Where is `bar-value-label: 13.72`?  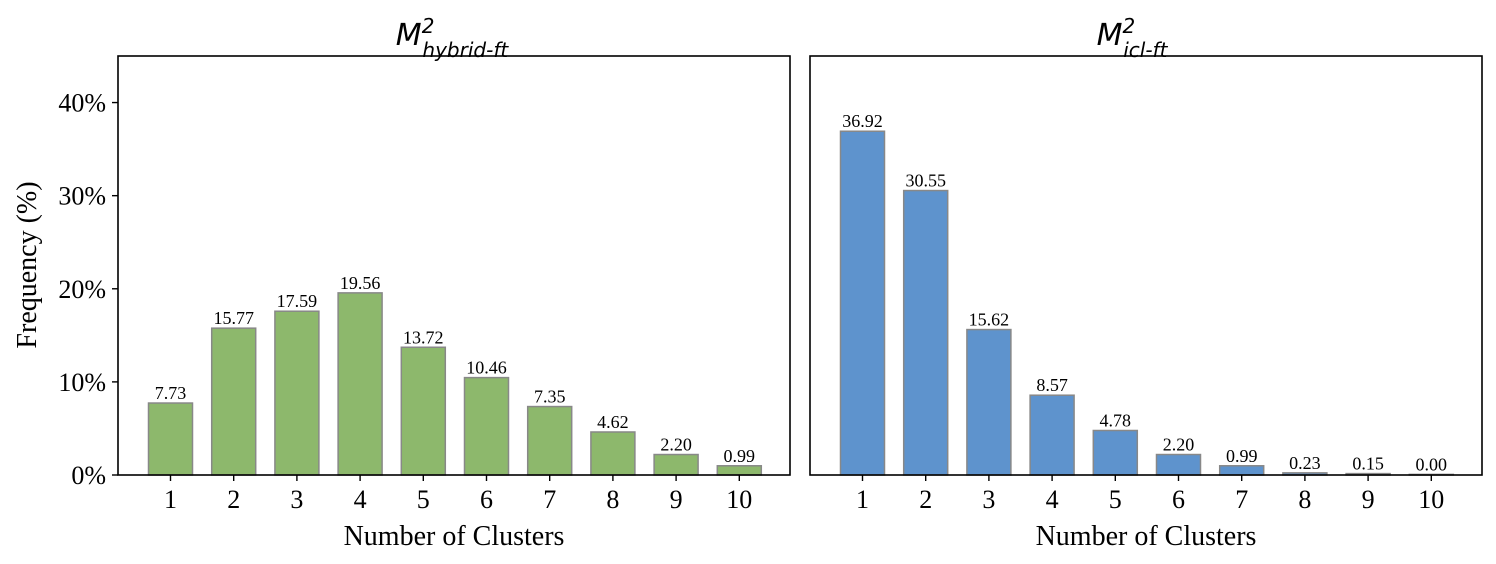 bar-value-label: 13.72 is located at coordinates (423, 337).